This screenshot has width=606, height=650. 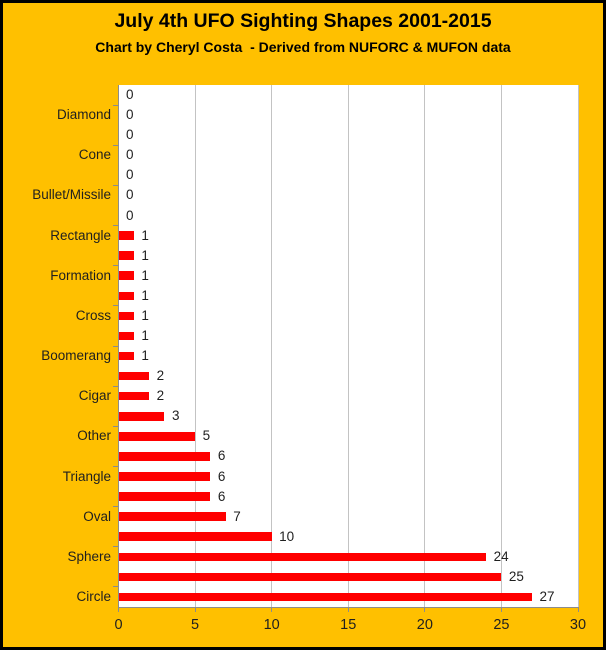 What do you see at coordinates (118, 625) in the screenshot?
I see `x-tick-label: 0` at bounding box center [118, 625].